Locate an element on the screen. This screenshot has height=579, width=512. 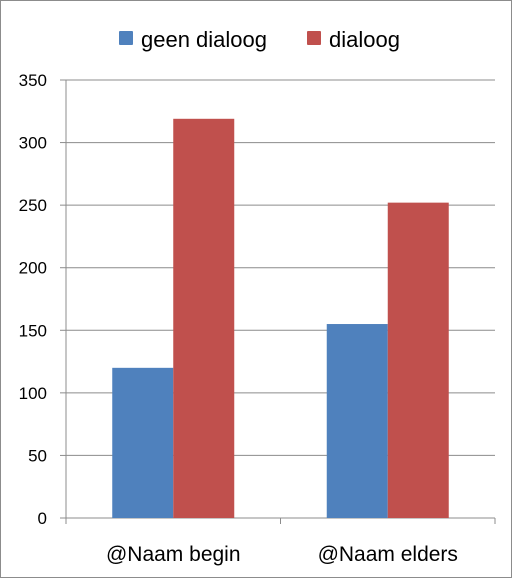
x-category-label: @Naam begin is located at coordinates (173, 554).